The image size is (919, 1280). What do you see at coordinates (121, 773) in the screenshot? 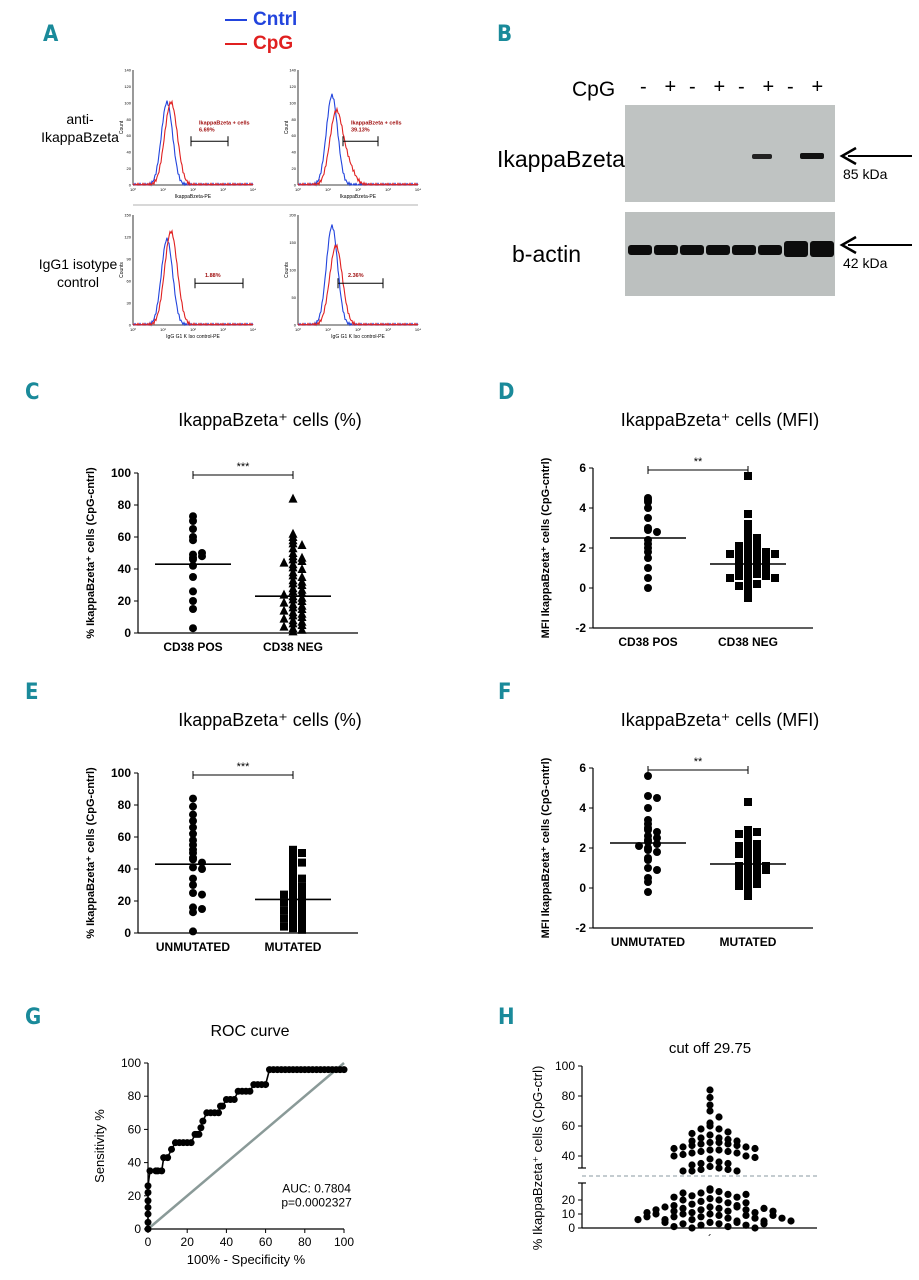
I see `y-tick-label: 100` at bounding box center [121, 773].